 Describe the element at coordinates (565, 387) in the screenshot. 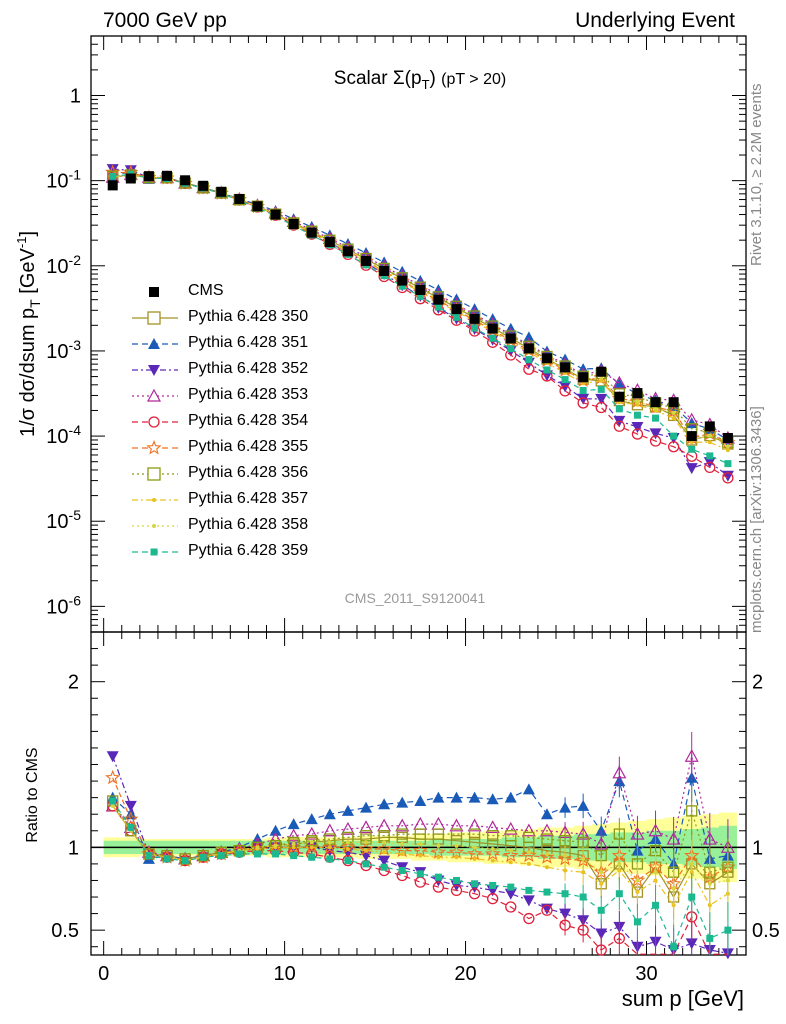

I see `data-point-p352` at that location.